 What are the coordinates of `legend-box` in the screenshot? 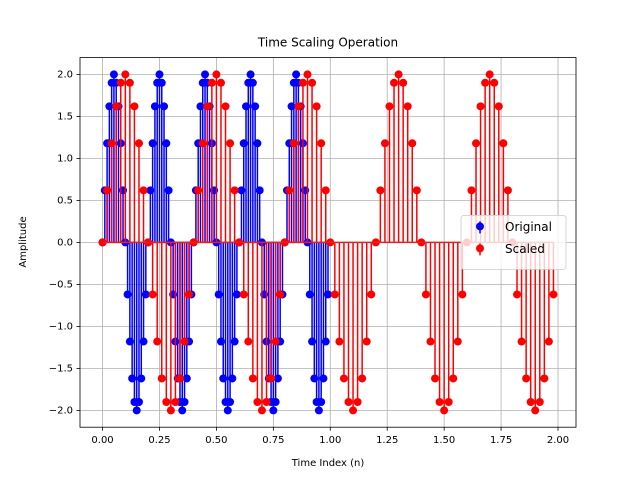 It's located at (513, 242).